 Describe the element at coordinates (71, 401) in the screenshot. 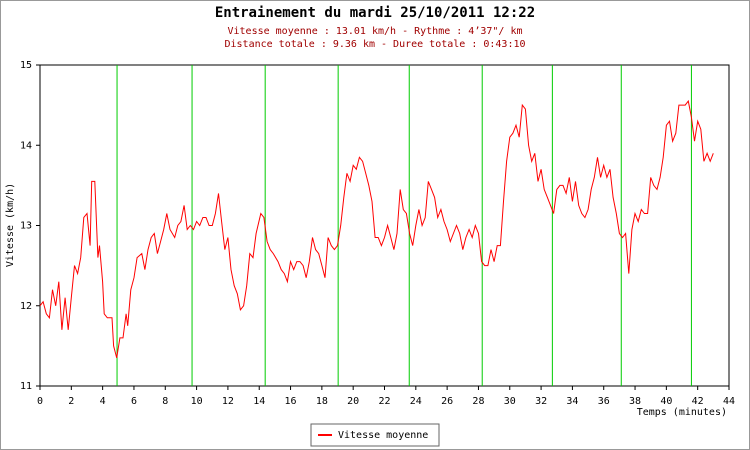

I see `x-tick-label: 2` at that location.